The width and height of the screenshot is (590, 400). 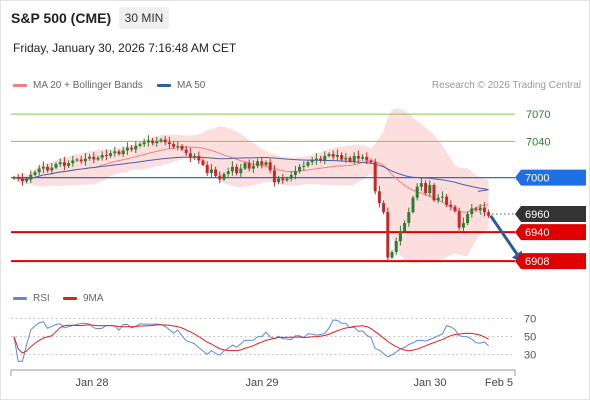 What do you see at coordinates (61, 18) in the screenshot?
I see `instrument-title: S&P 500 (CME)` at bounding box center [61, 18].